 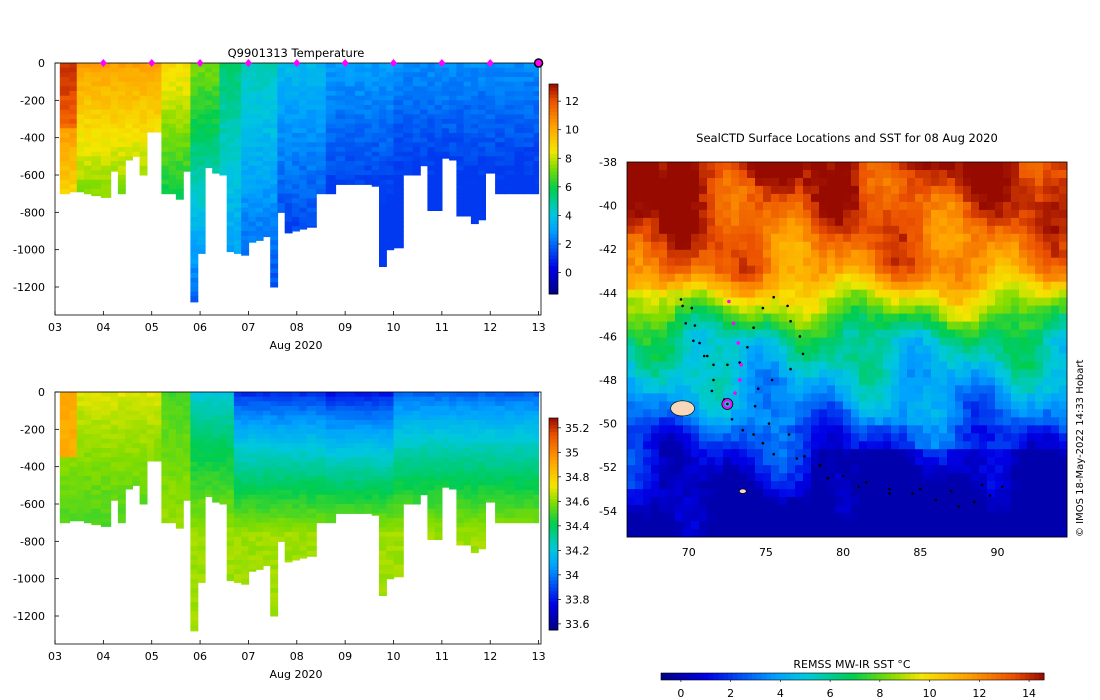 What do you see at coordinates (296, 674) in the screenshot?
I see `salinity-x-axis-label: Aug 2020` at bounding box center [296, 674].